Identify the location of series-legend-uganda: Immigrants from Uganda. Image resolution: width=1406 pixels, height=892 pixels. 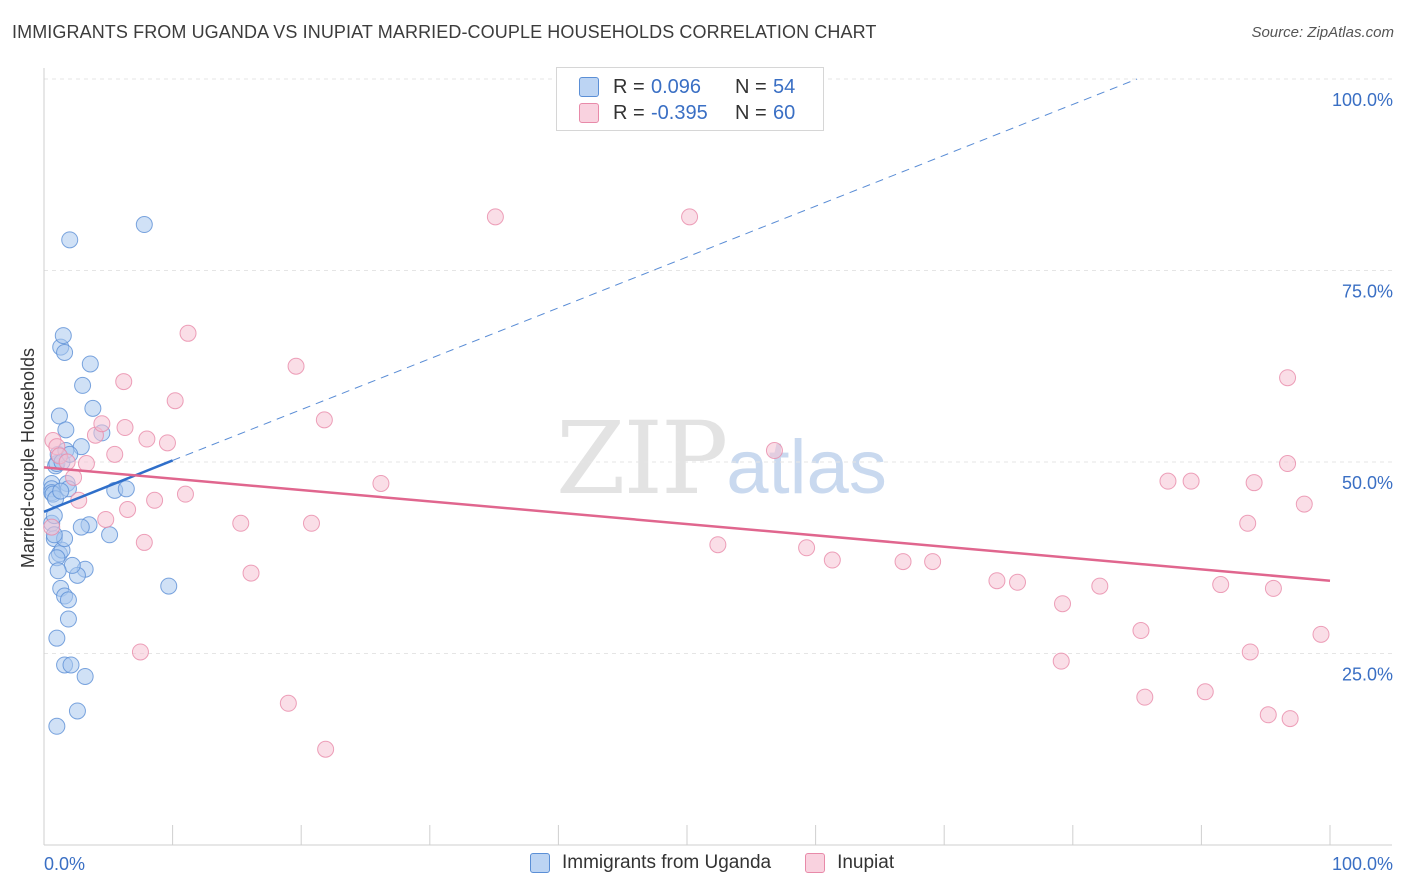
(650, 863).